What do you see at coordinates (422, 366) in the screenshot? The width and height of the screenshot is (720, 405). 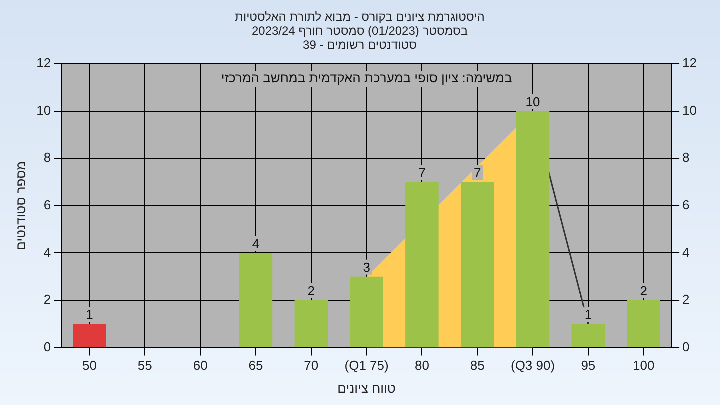 I see `x-tick-label: 80` at bounding box center [422, 366].